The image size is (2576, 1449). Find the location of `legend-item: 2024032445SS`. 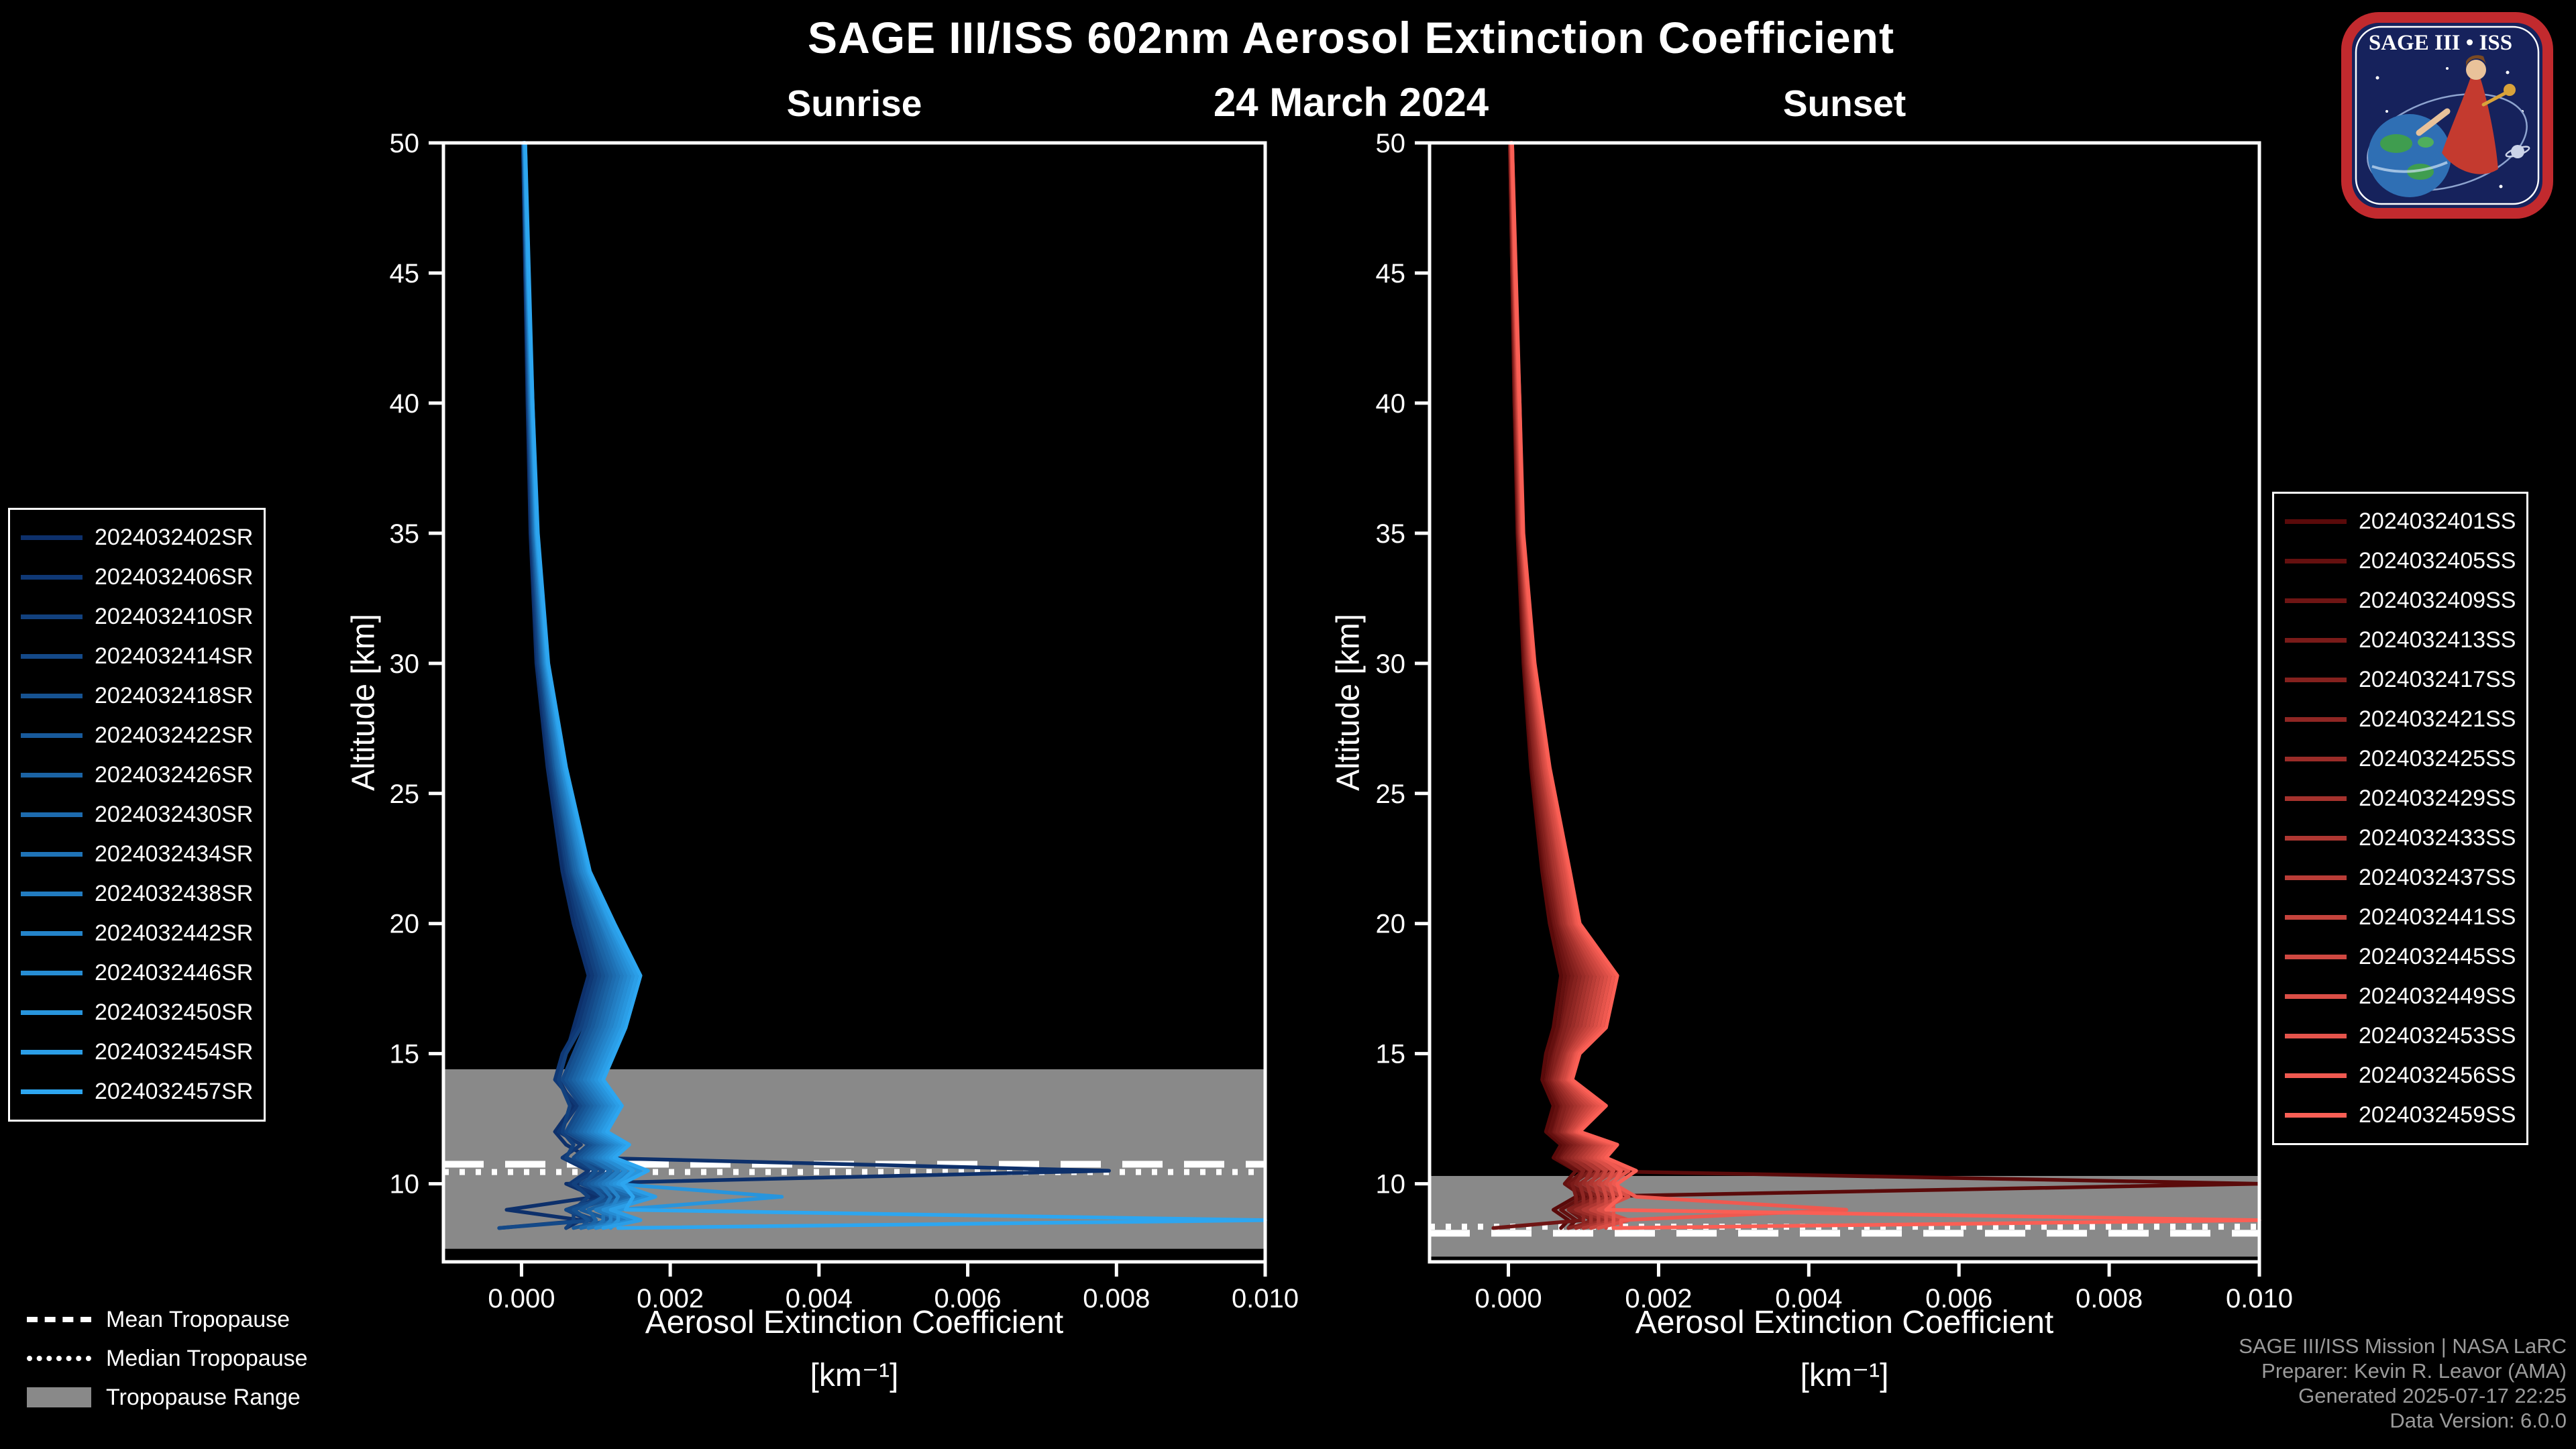

legend-item: 2024032445SS is located at coordinates (2400, 957).